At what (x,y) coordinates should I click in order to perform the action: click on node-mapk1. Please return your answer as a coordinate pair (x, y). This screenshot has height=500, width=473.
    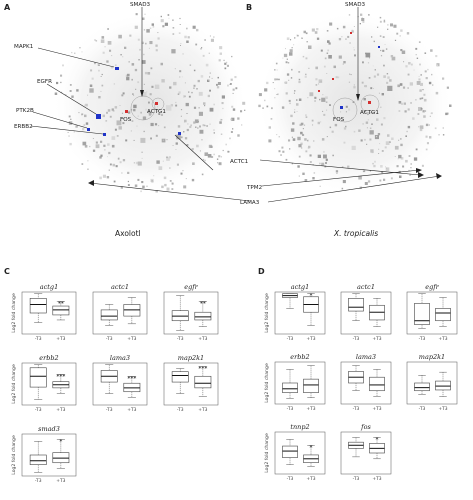
    Looking at the image, I should click on (117, 68).